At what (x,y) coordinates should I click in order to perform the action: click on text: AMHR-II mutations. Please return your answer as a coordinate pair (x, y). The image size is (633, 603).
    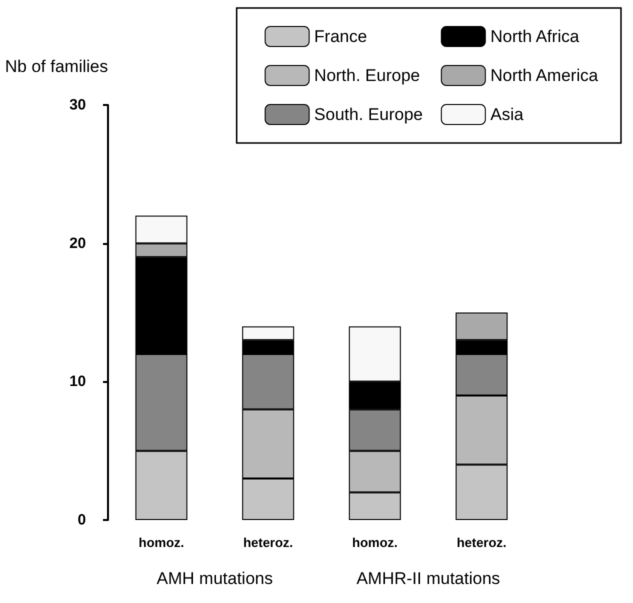
    Looking at the image, I should click on (428, 578).